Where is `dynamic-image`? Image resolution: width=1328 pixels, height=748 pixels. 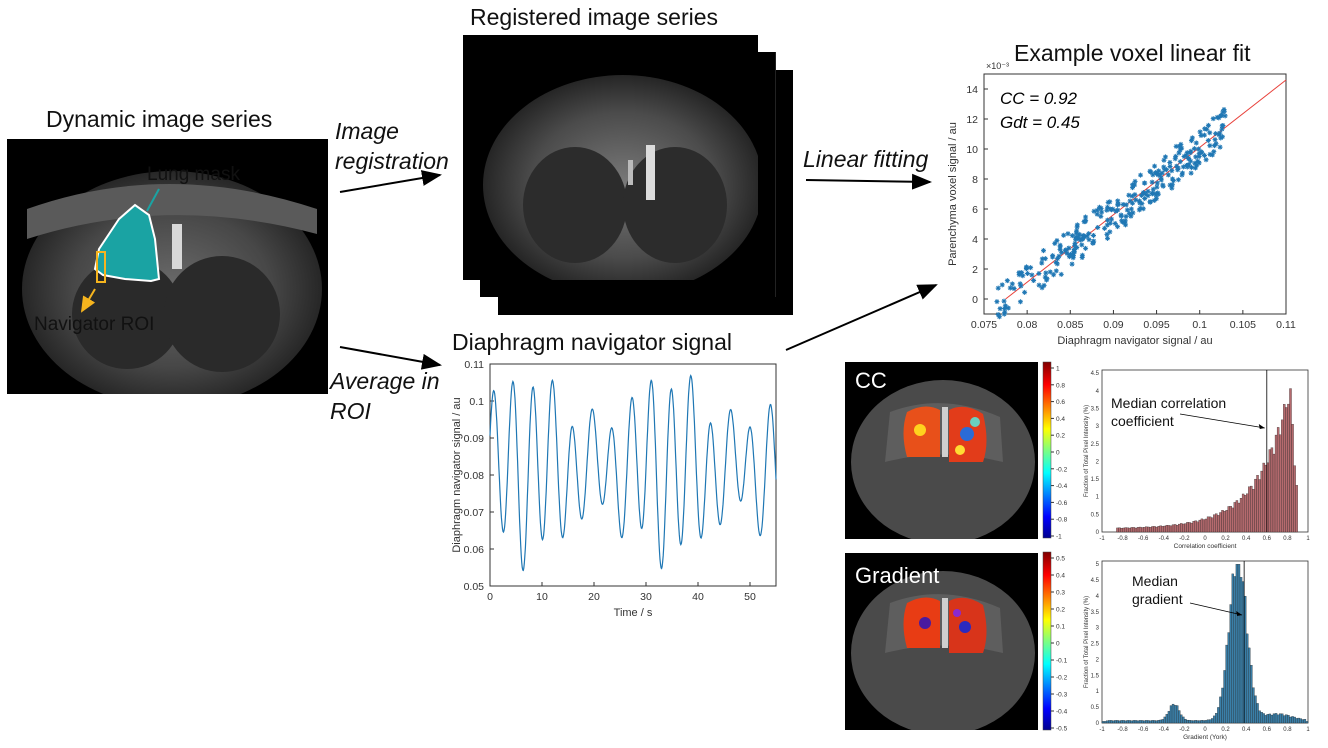
dynamic-image is located at coordinates (167, 266).